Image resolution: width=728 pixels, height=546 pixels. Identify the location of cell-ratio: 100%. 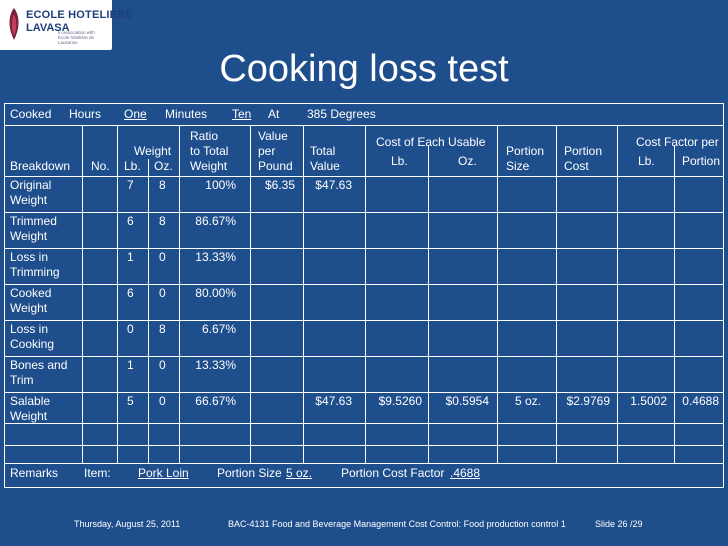
(220, 185).